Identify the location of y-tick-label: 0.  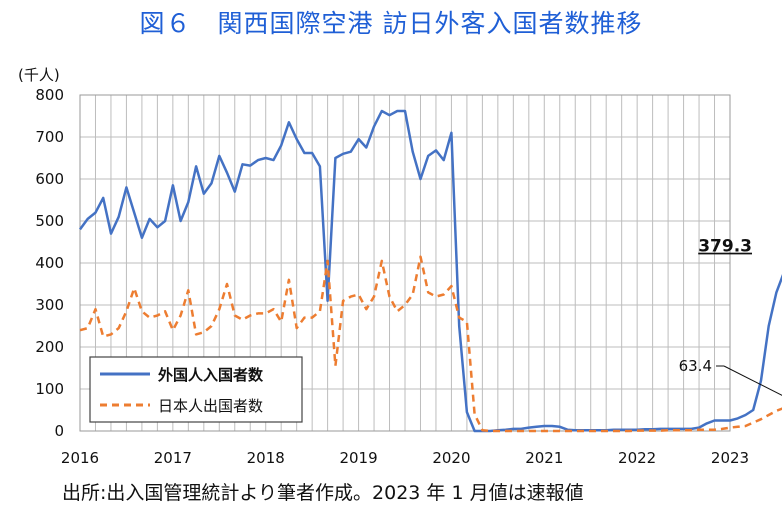
(59, 431).